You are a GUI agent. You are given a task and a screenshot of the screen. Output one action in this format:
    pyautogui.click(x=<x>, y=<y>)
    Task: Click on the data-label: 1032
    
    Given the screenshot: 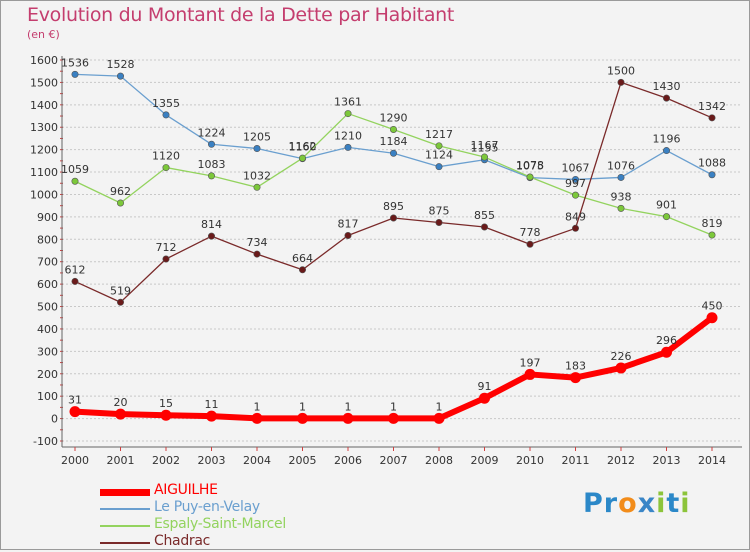 What is the action you would take?
    pyautogui.click(x=257, y=175)
    